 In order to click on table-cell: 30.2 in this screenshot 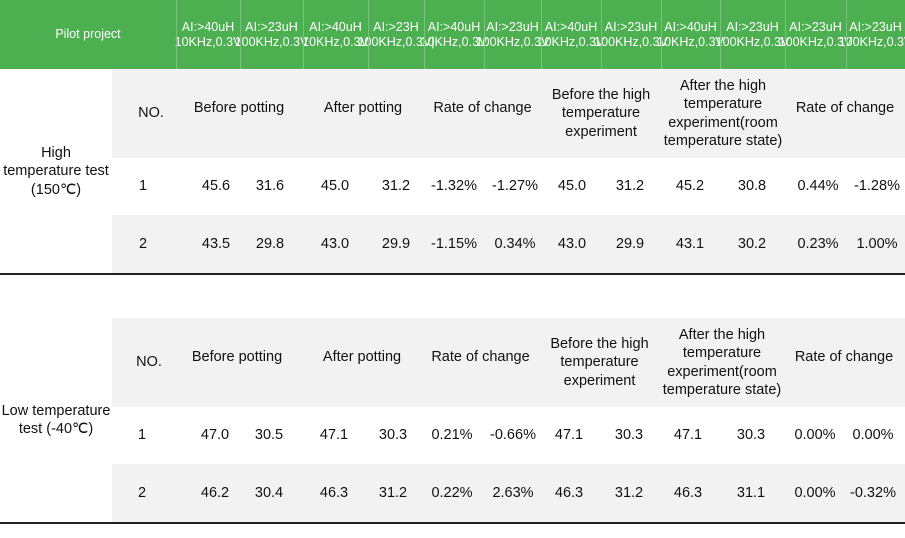, I will do `click(752, 243)`.